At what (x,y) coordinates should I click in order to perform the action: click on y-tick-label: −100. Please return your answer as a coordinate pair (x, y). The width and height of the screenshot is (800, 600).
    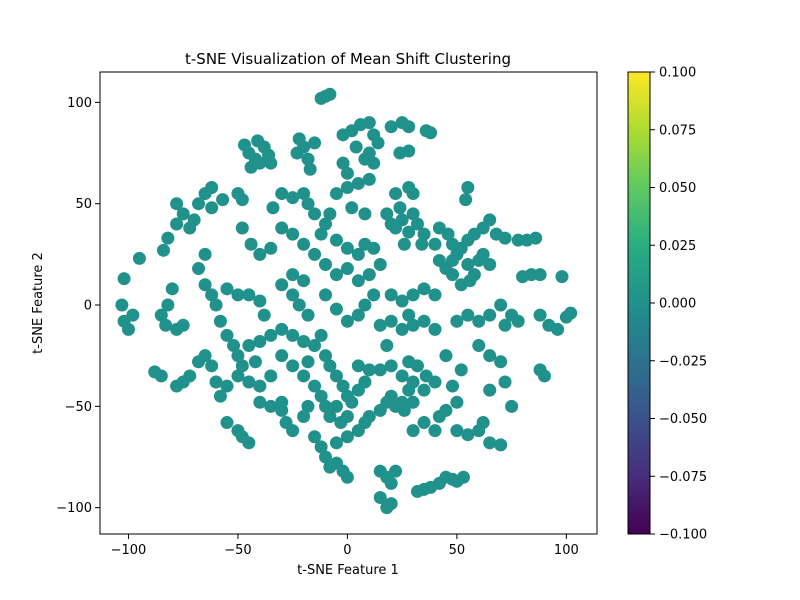
    Looking at the image, I should click on (74, 508).